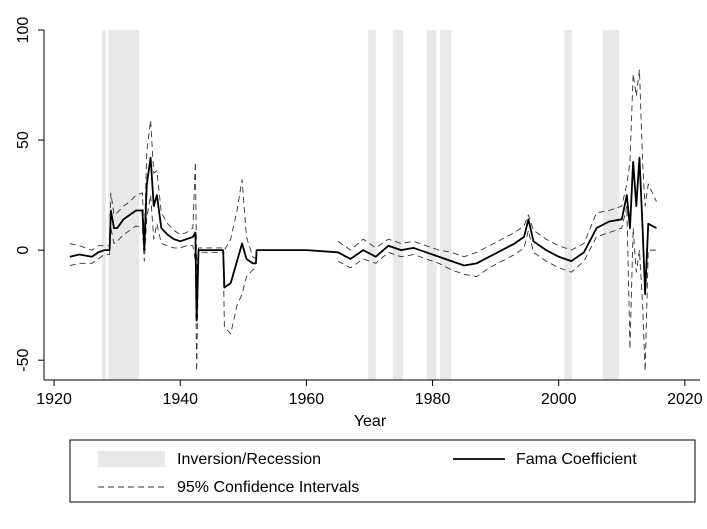 The height and width of the screenshot is (529, 707). Describe the element at coordinates (307, 399) in the screenshot. I see `x-tick-label: 1960` at that location.